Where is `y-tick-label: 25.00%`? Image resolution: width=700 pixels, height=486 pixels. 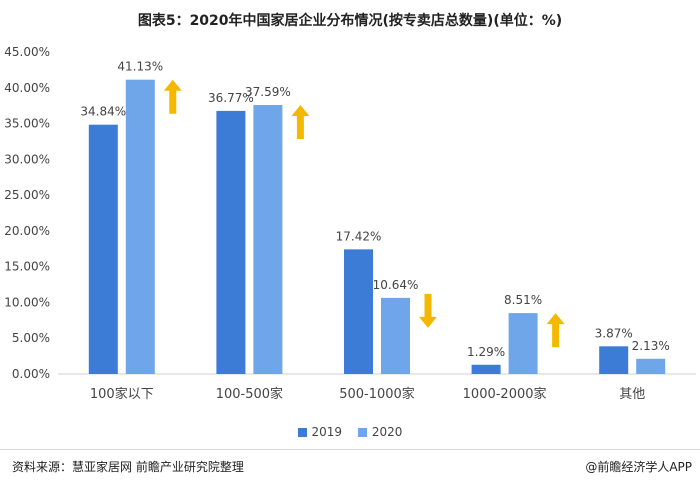
y-tick-label: 25.00% is located at coordinates (27, 195).